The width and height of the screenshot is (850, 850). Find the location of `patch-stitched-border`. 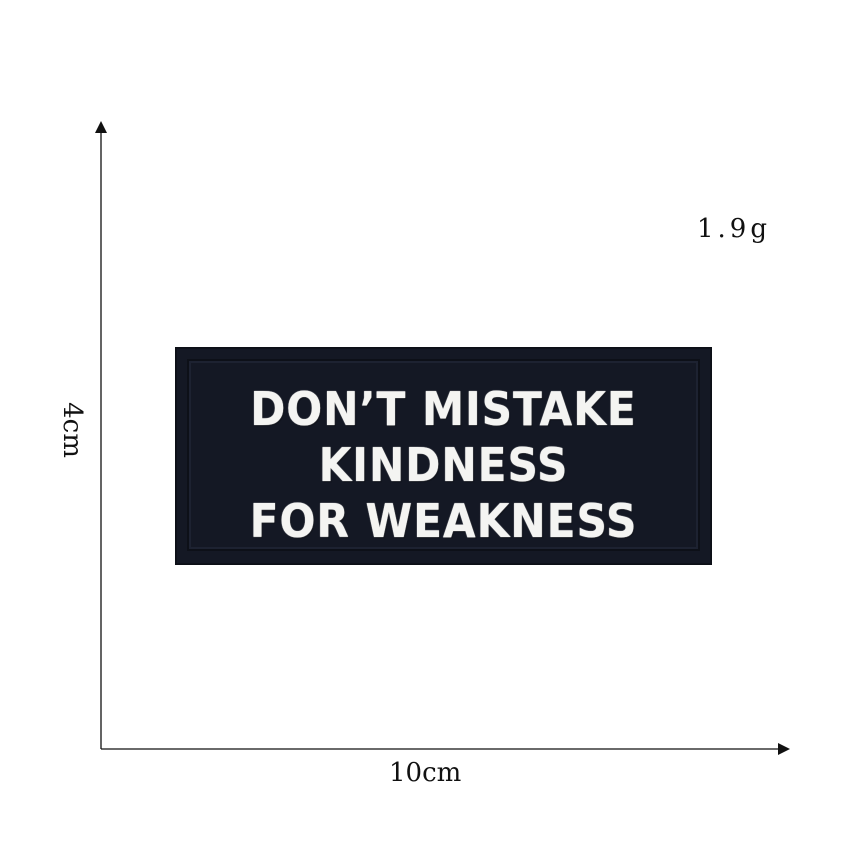

patch-stitched-border is located at coordinates (443, 455).